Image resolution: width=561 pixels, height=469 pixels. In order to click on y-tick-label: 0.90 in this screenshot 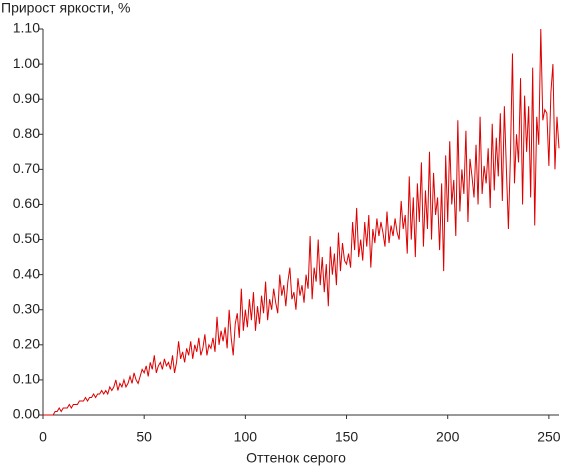, I will do `click(26, 98)`.